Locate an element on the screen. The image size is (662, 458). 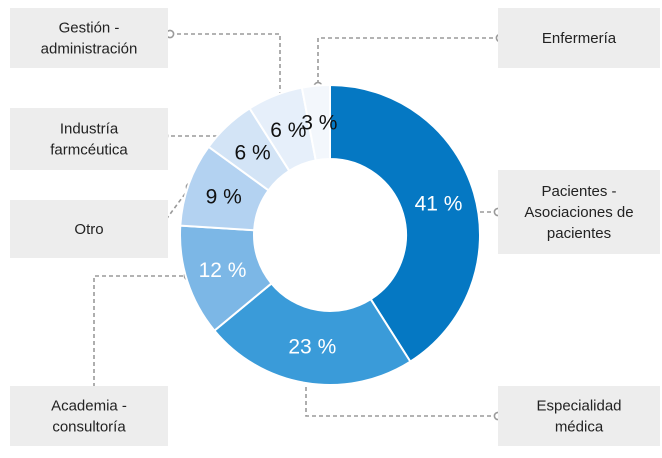
percent-label-otro: 9 % is located at coordinates (224, 197).